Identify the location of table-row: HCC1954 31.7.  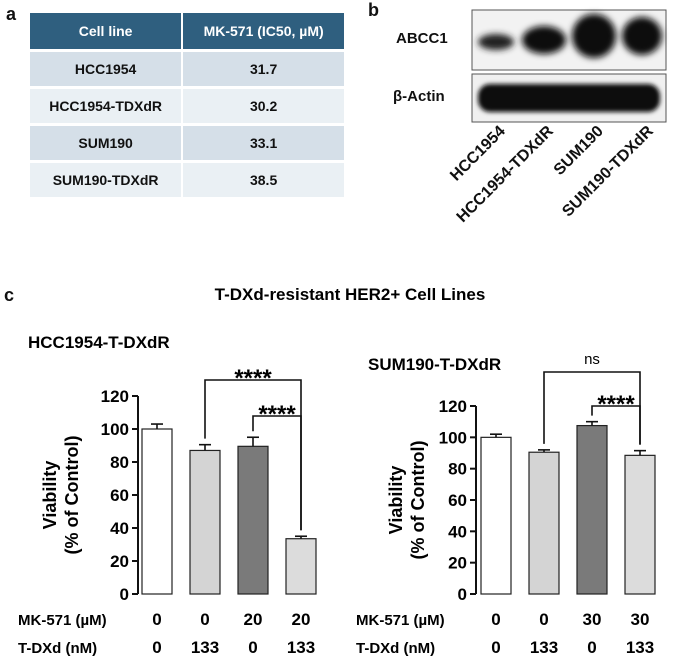
(188, 69).